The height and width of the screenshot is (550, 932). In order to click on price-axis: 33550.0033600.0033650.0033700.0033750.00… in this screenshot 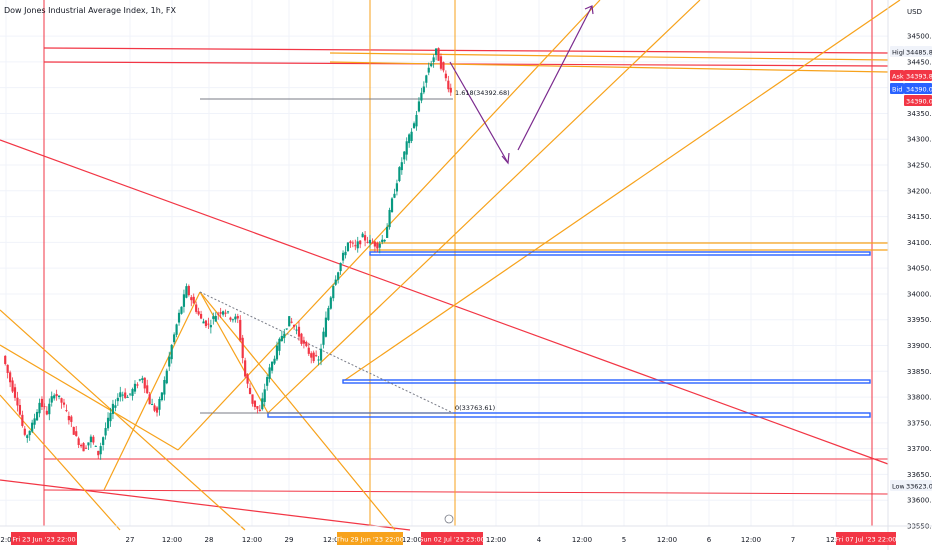, I will do `click(909, 275)`.